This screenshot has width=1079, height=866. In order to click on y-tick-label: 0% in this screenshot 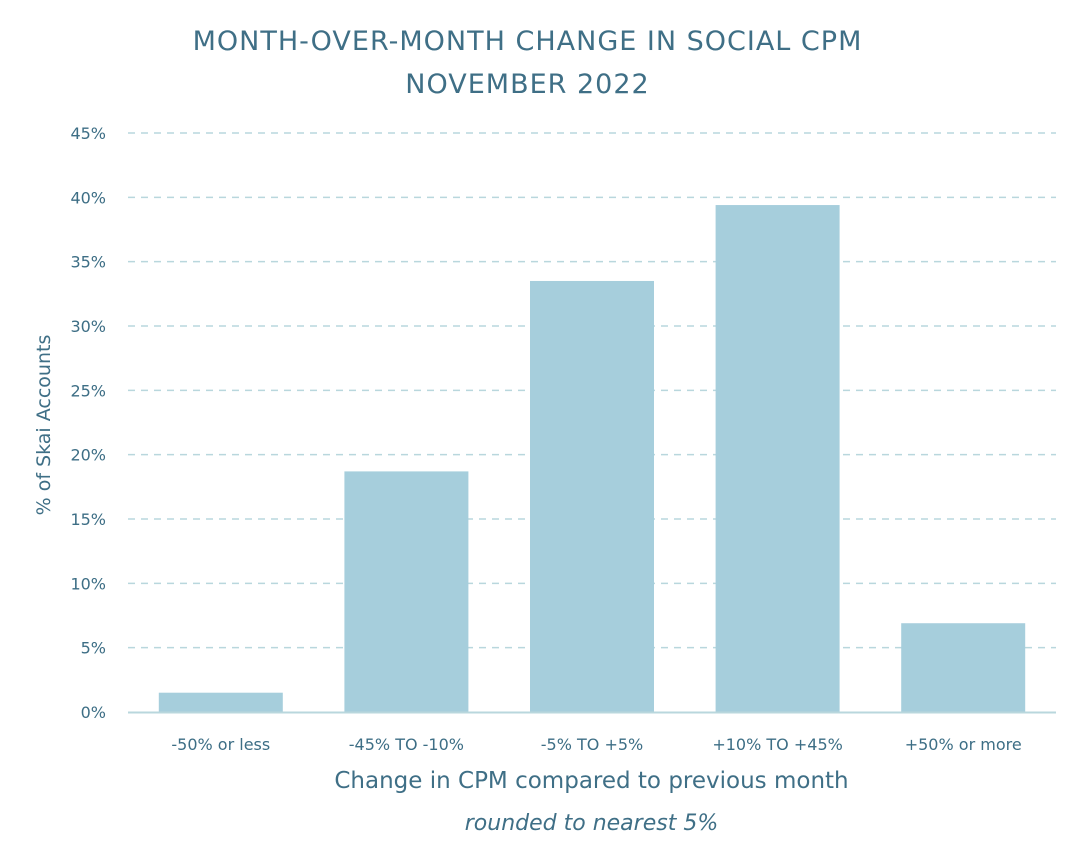, I will do `click(93, 712)`.